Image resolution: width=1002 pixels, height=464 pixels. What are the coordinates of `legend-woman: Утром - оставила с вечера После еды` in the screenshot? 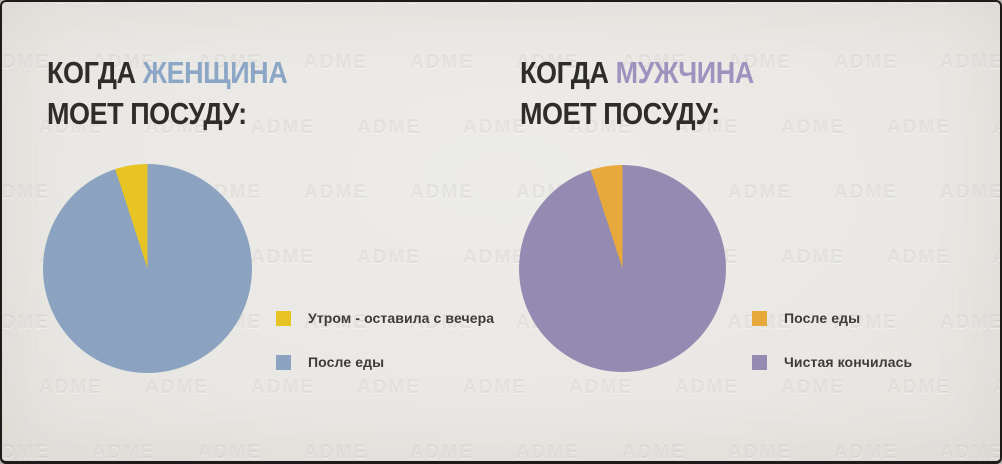 It's located at (385, 340).